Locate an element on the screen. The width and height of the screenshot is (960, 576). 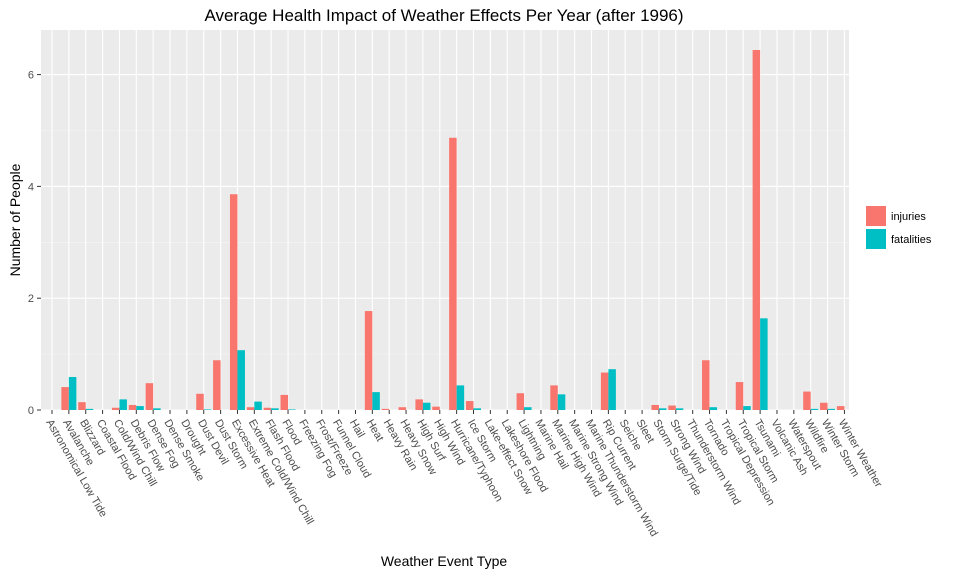
legend: injuries fatalities is located at coordinates (899, 227).